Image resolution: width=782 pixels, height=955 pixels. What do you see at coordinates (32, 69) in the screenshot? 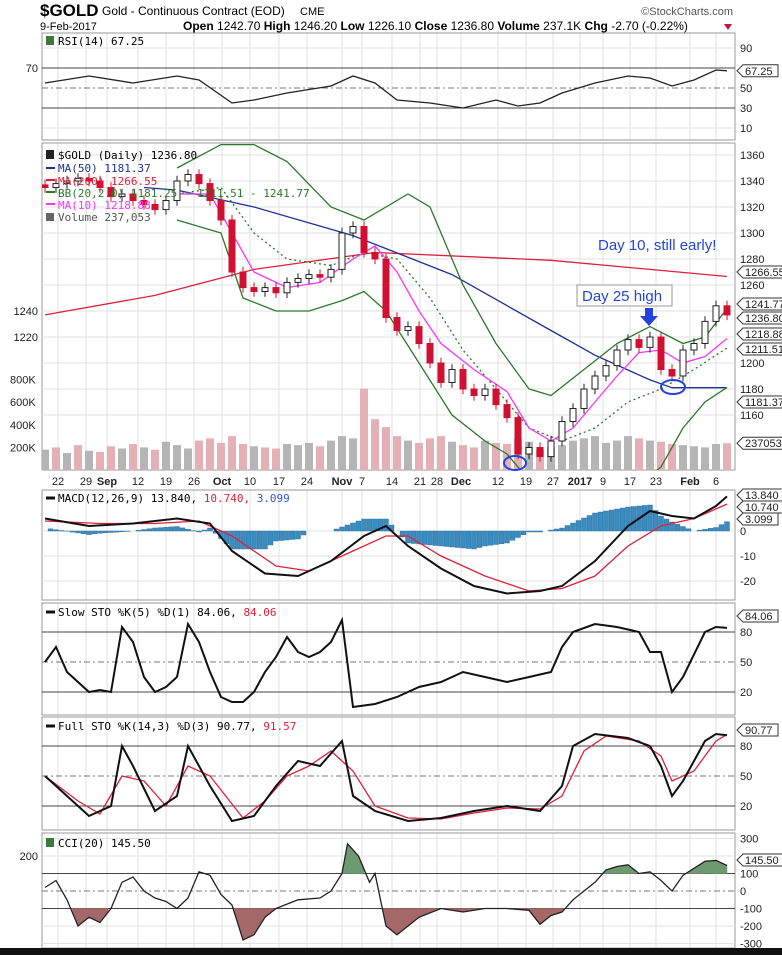
I see `rsi-axis-label: 70` at bounding box center [32, 69].